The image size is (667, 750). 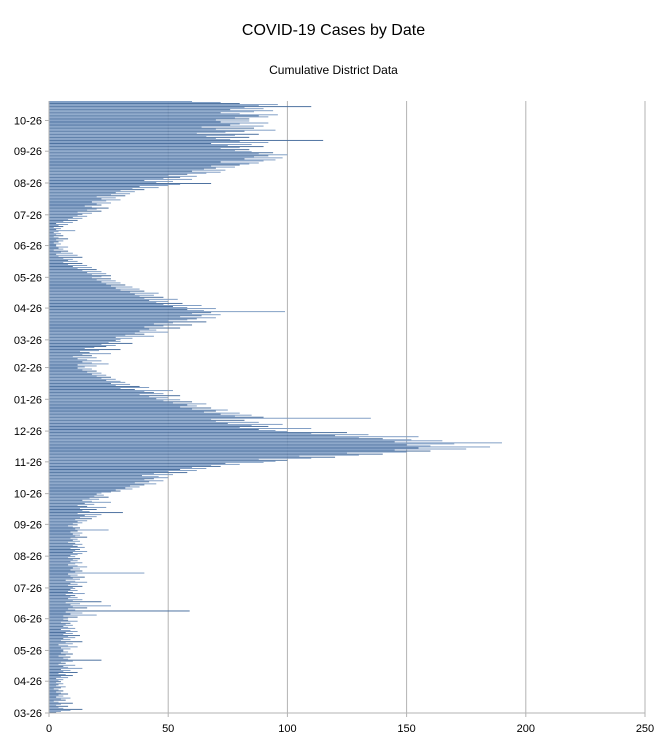 I want to click on y-tick-label: 09-26, so click(x=28, y=152).